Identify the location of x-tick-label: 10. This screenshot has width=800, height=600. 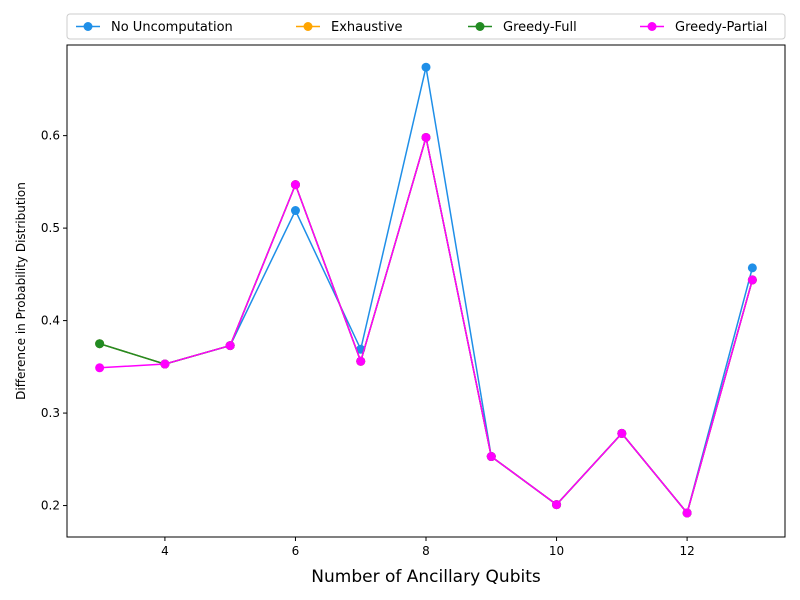
(556, 551).